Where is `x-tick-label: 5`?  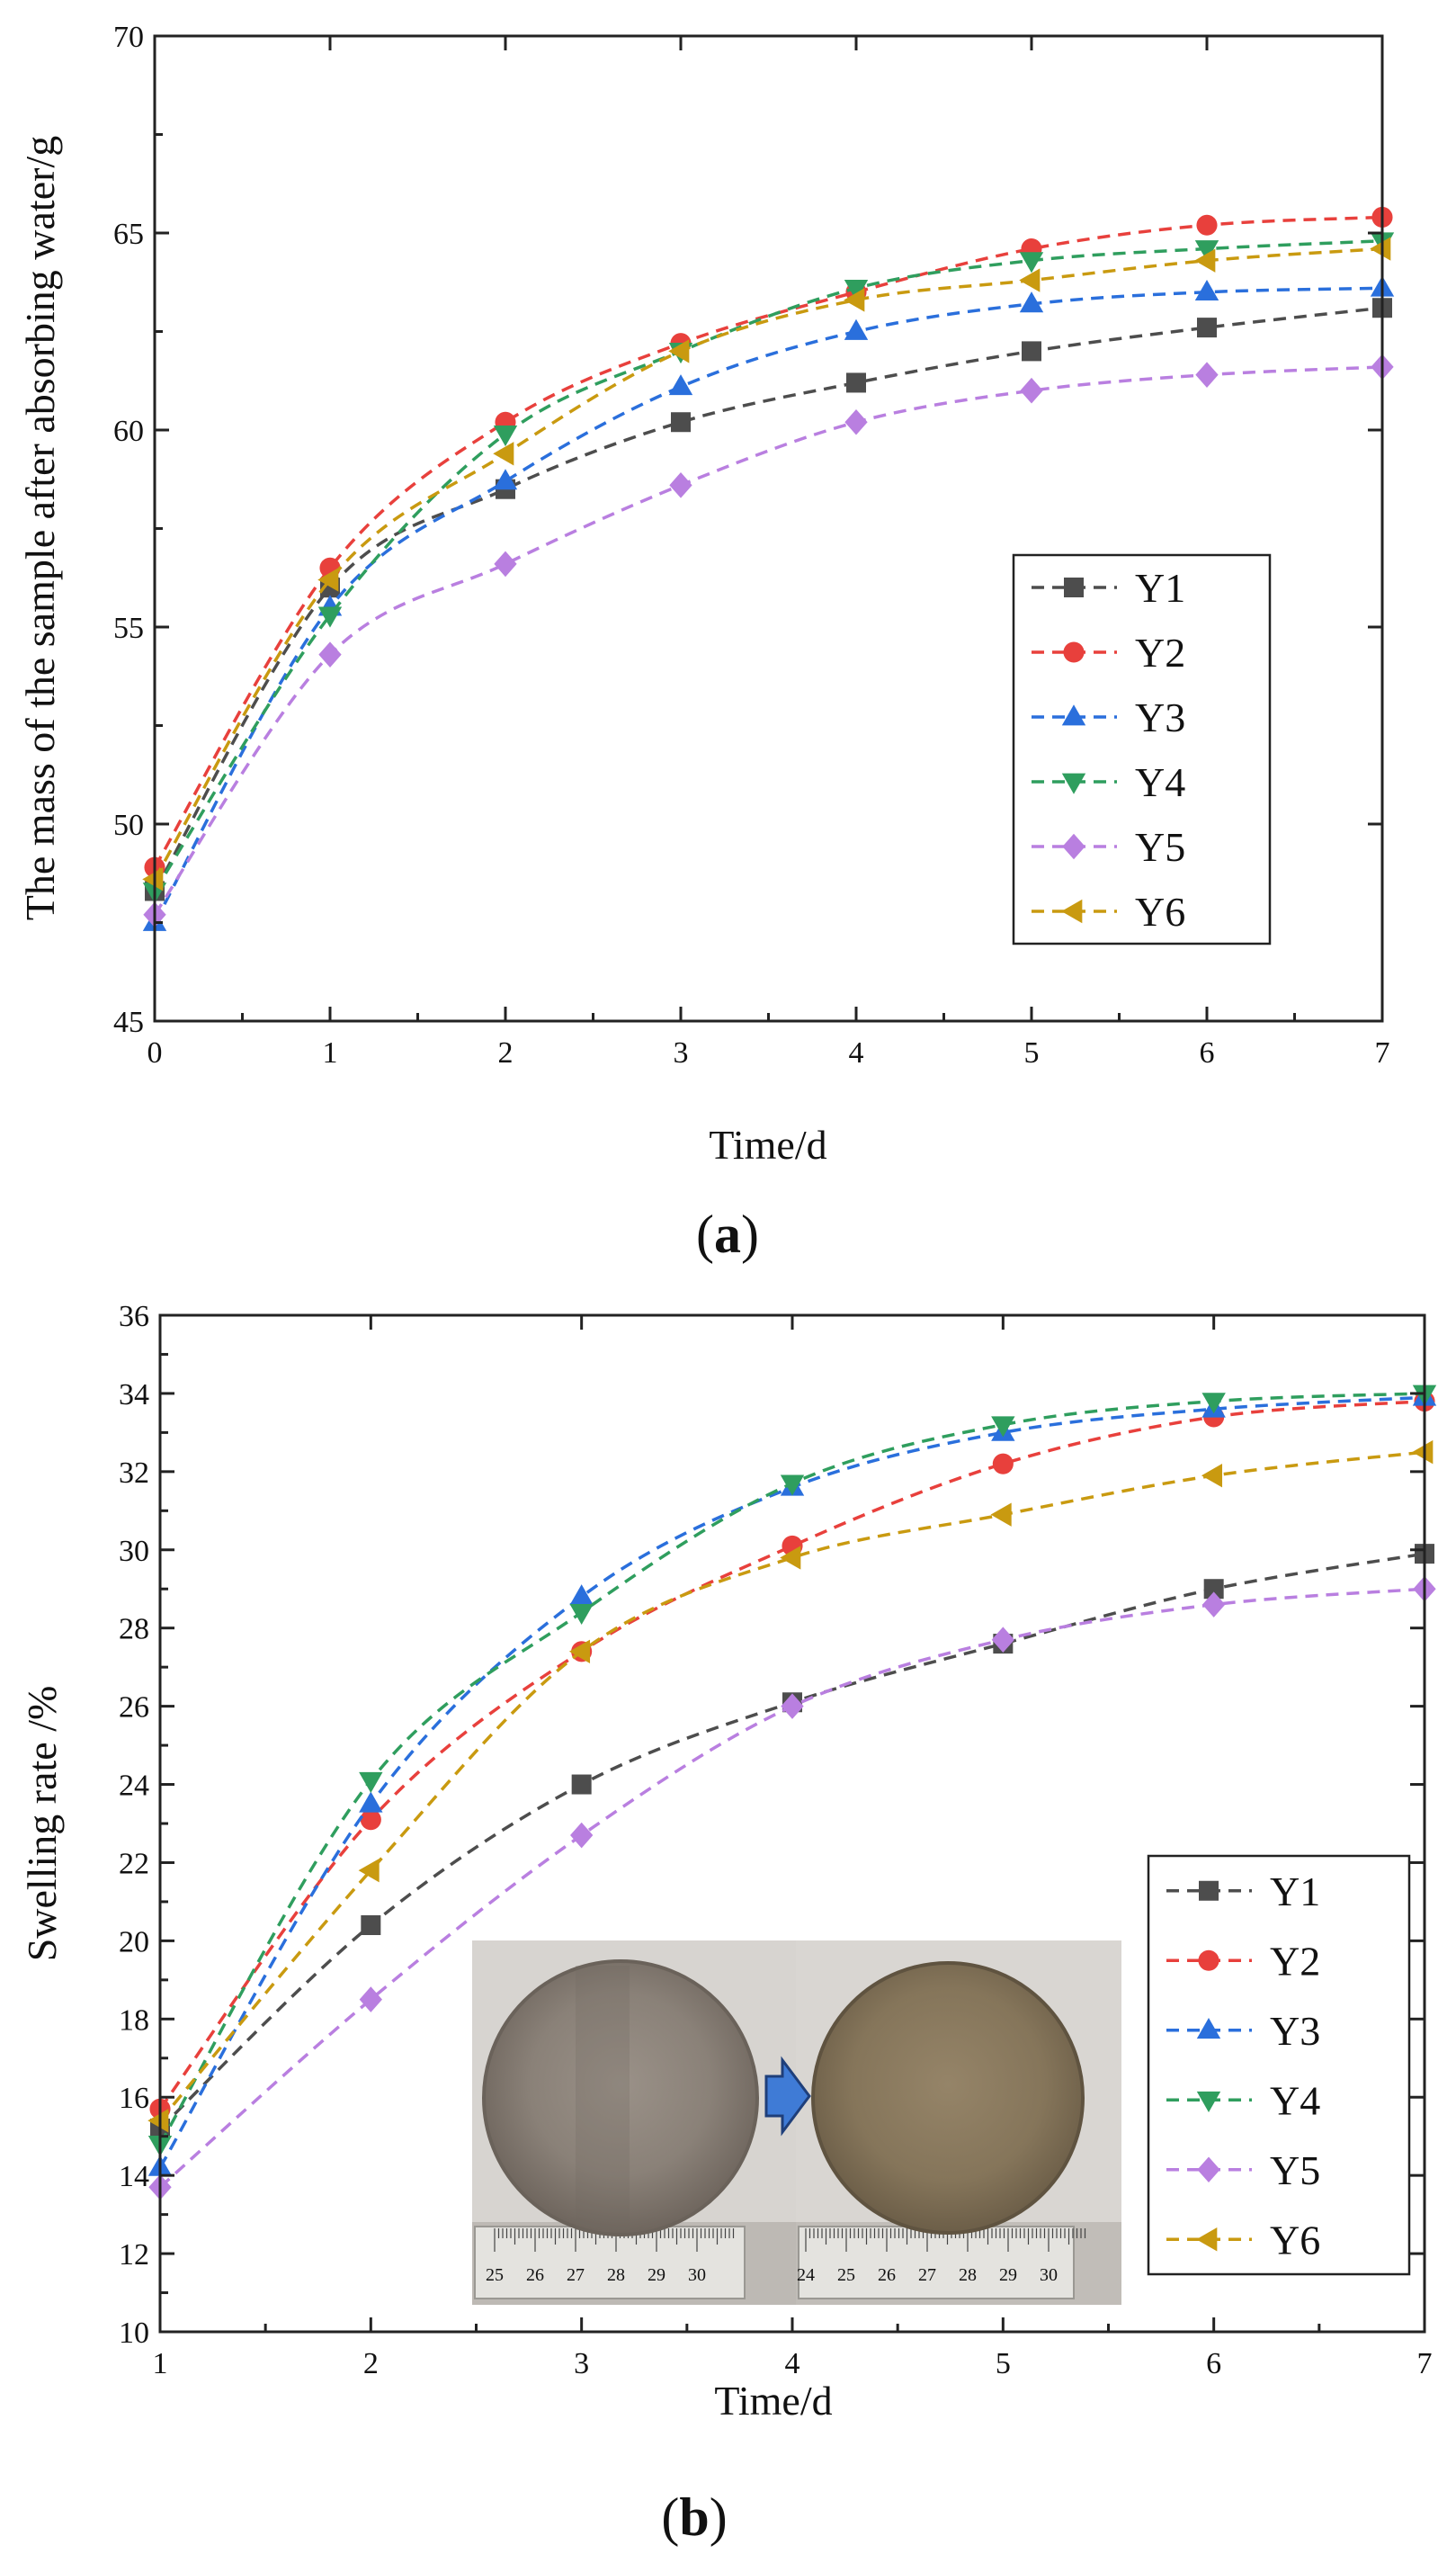 x-tick-label: 5 is located at coordinates (1032, 1053).